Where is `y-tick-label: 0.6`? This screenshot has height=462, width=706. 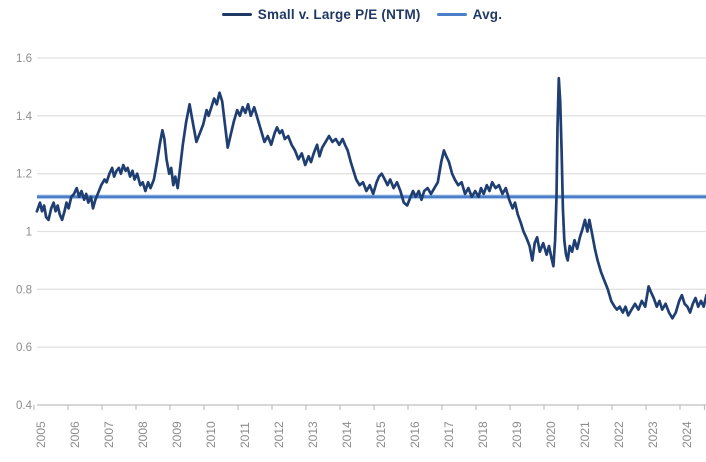
y-tick-label: 0.6 is located at coordinates (24, 348).